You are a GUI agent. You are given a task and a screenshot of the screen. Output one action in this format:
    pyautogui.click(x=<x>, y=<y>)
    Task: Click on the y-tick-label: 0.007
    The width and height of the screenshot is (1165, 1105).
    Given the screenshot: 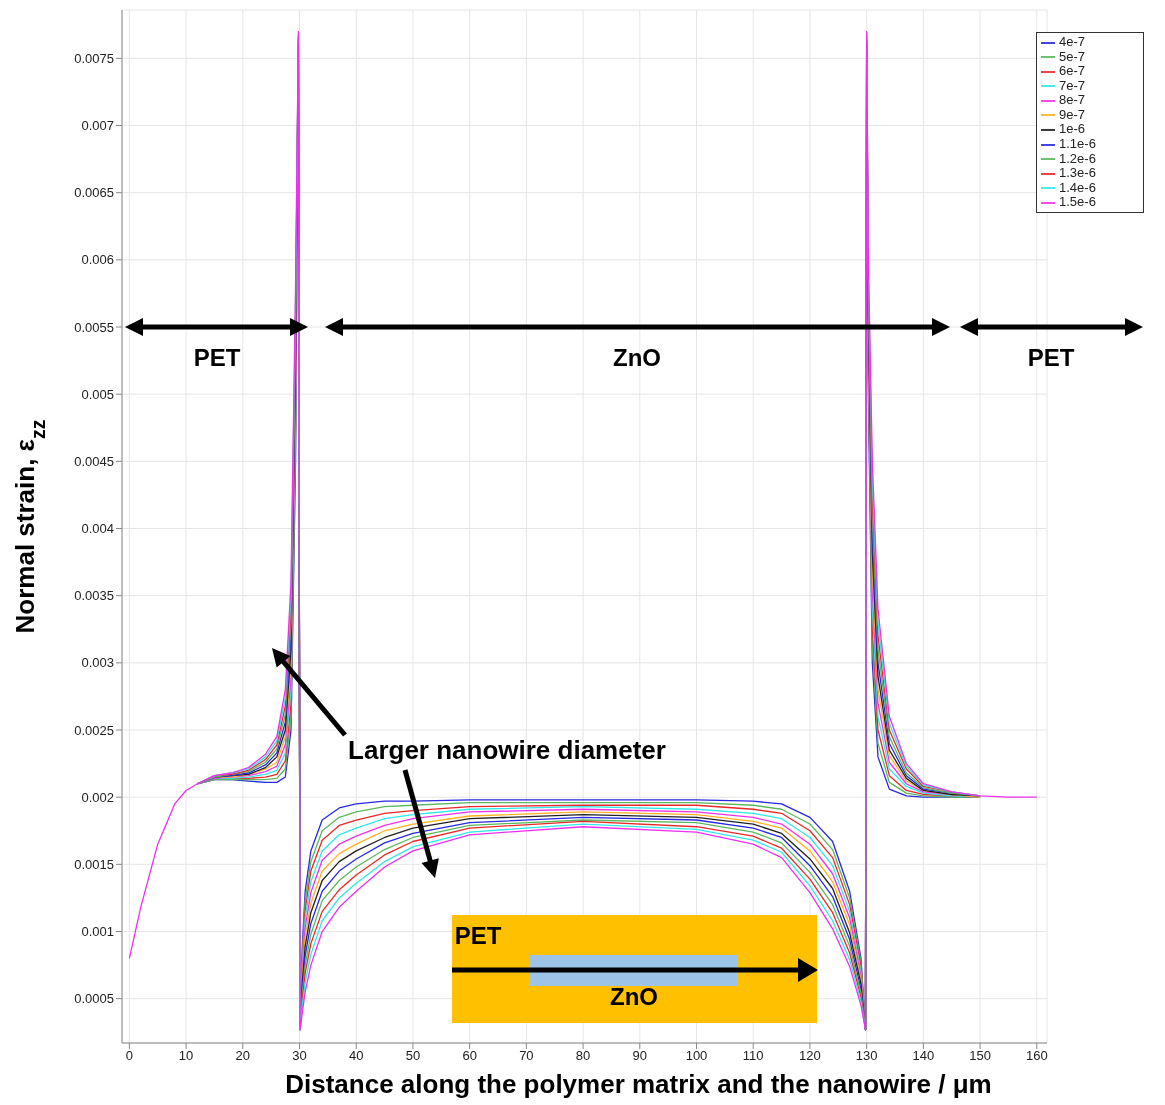 What is the action you would take?
    pyautogui.click(x=97, y=126)
    